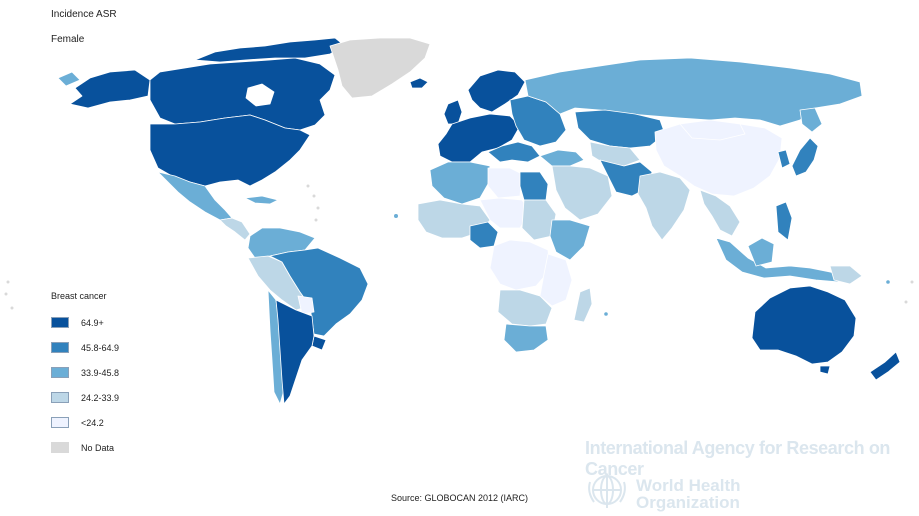  I want to click on region-east-africa, so click(556, 280).